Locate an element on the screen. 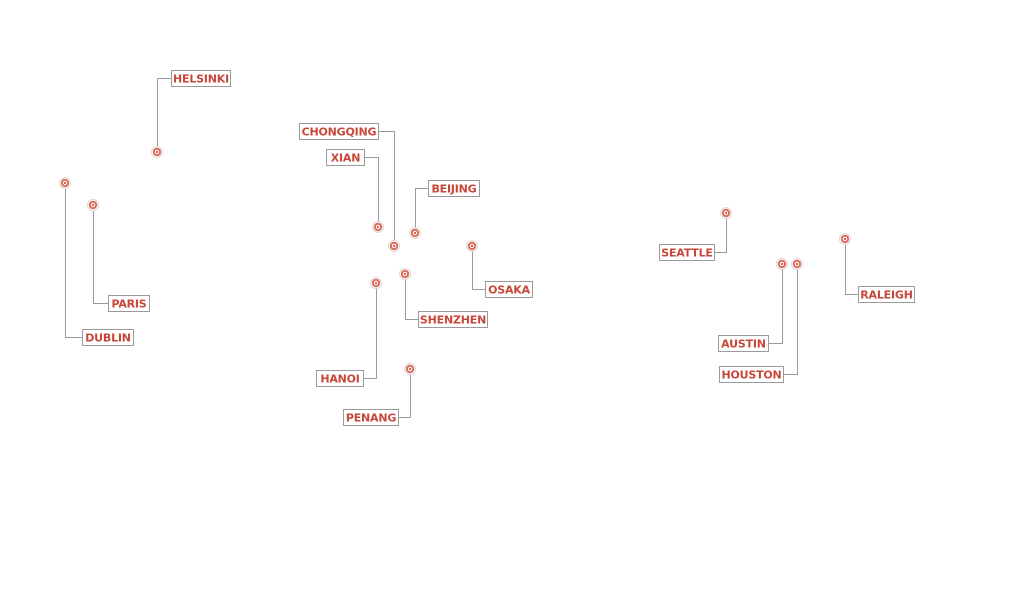  city-name: OSAKA is located at coordinates (509, 290).